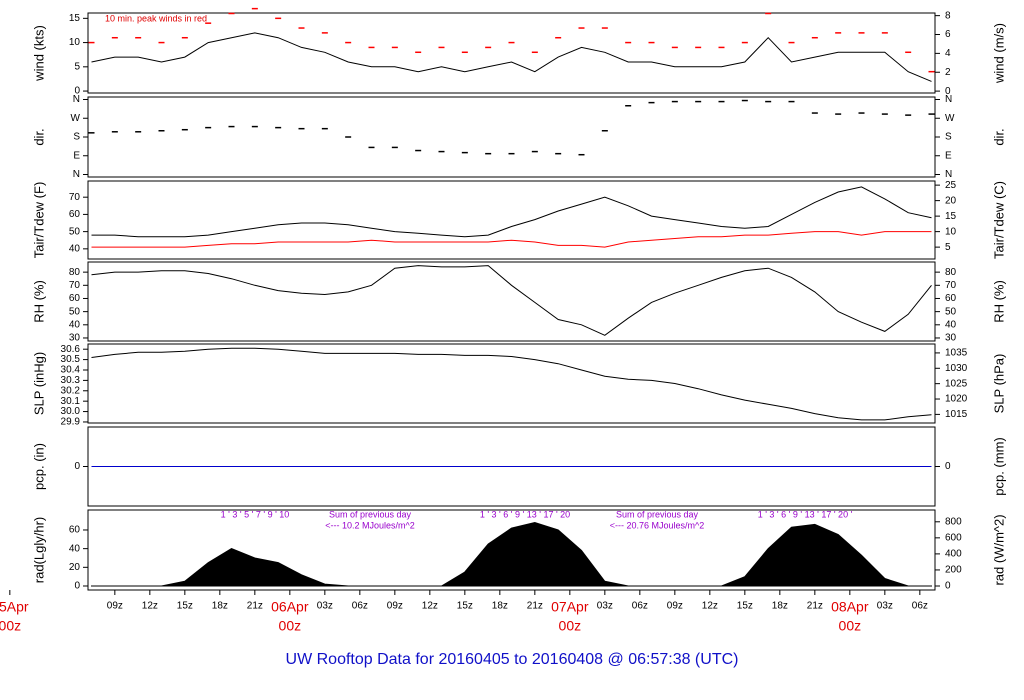 The width and height of the screenshot is (1024, 700). I want to click on y-axis-label: rad(Lgly/hr), so click(38, 550).